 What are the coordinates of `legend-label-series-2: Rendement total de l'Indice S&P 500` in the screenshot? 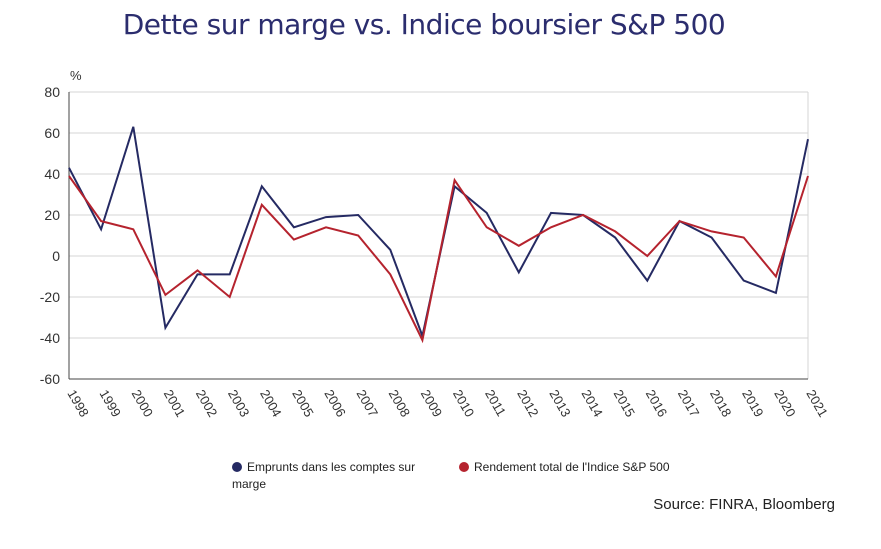 It's located at (572, 467).